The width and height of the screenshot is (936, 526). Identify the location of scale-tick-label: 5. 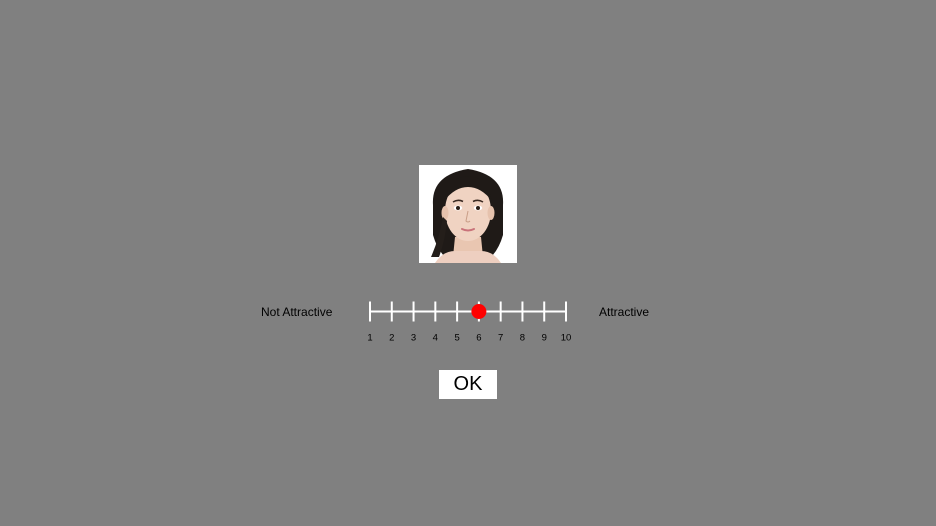
(456, 338).